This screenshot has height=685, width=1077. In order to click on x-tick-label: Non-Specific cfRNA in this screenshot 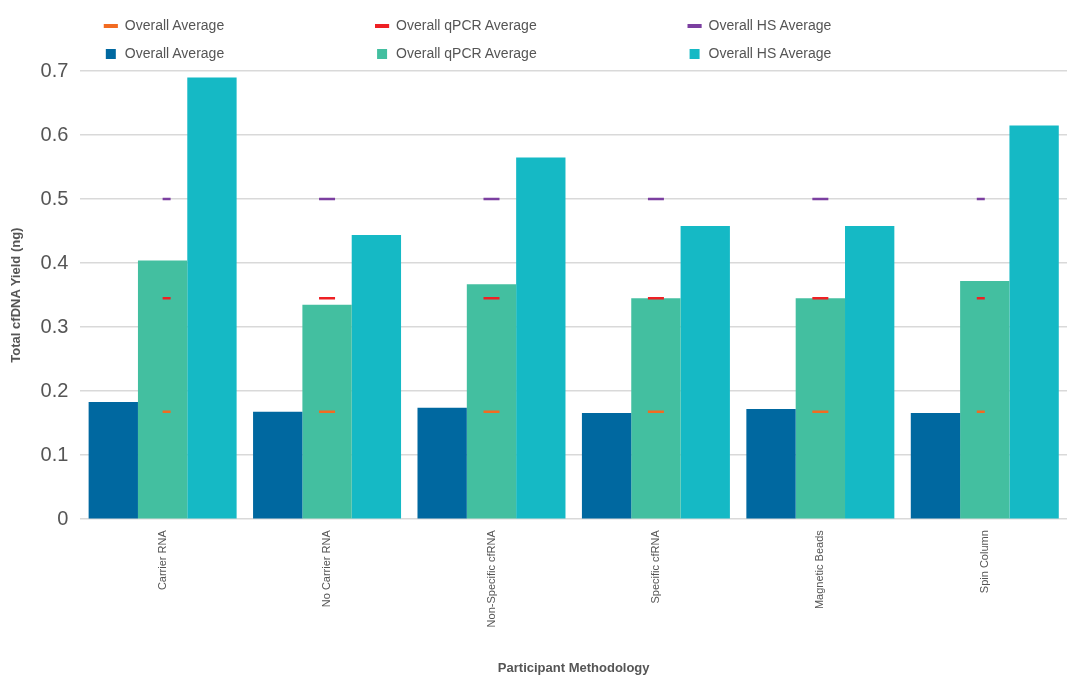, I will do `click(490, 578)`.